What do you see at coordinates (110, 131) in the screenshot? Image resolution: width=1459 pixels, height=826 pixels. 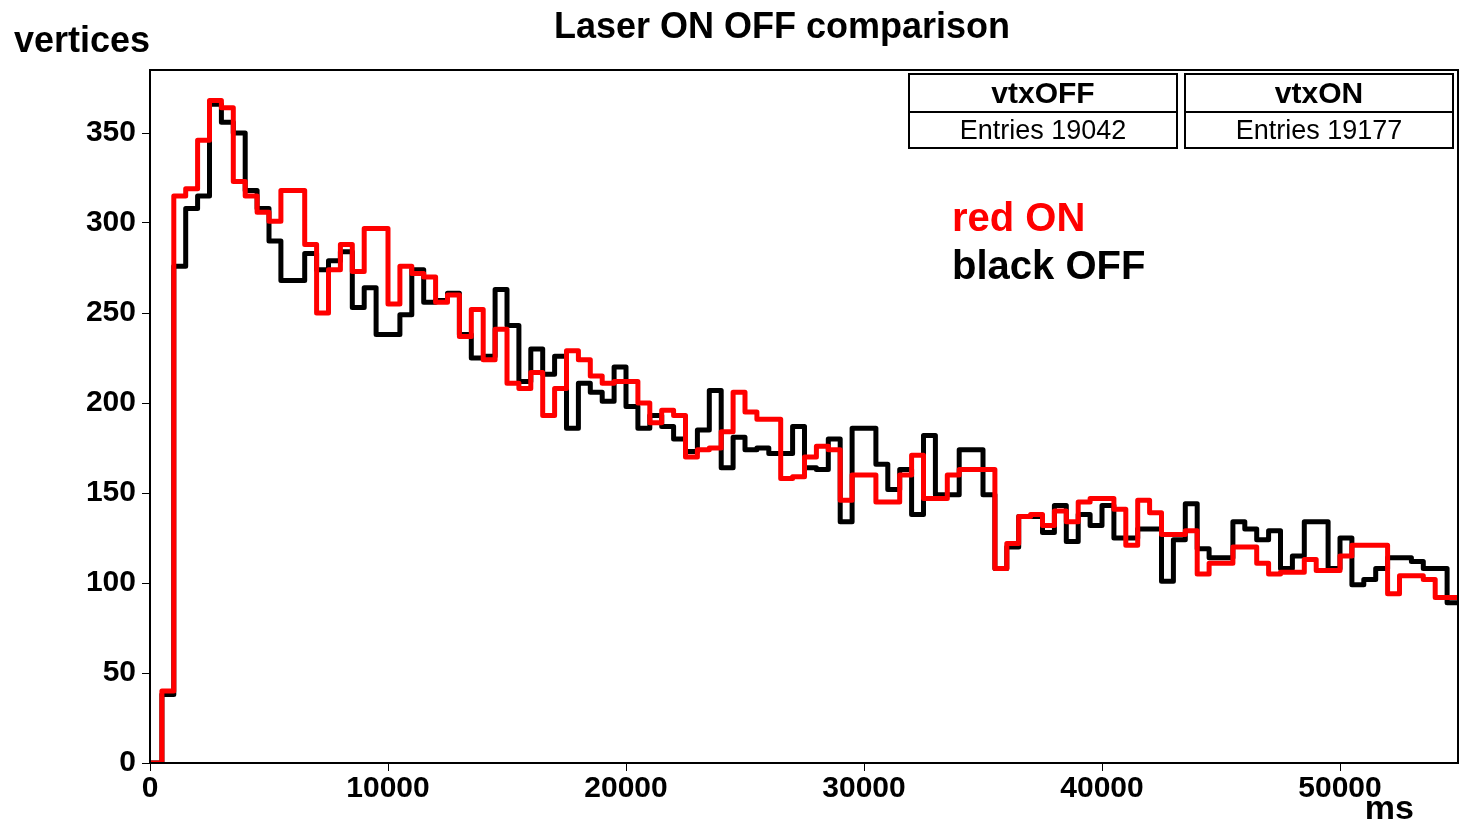 I see `y-tick-label: 350` at bounding box center [110, 131].